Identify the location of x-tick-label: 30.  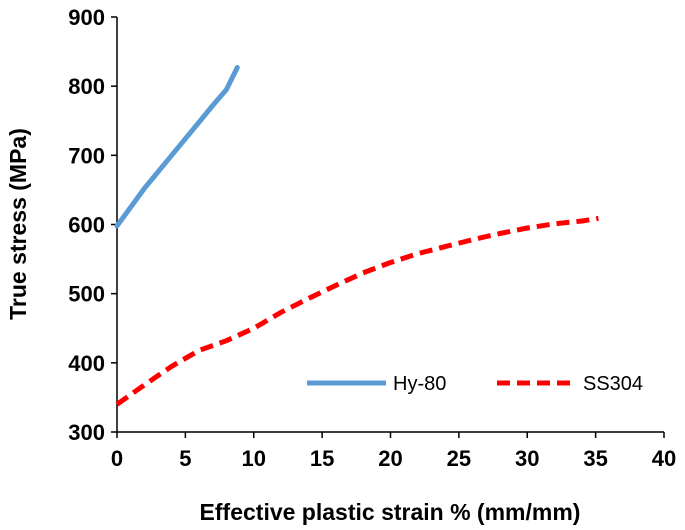
(527, 458).